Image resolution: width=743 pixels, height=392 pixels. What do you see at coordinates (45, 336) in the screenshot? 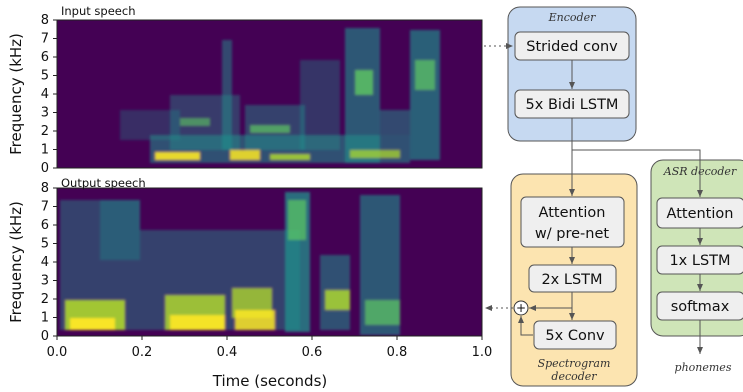
I see `output-y-tick-label: 0` at bounding box center [45, 336].